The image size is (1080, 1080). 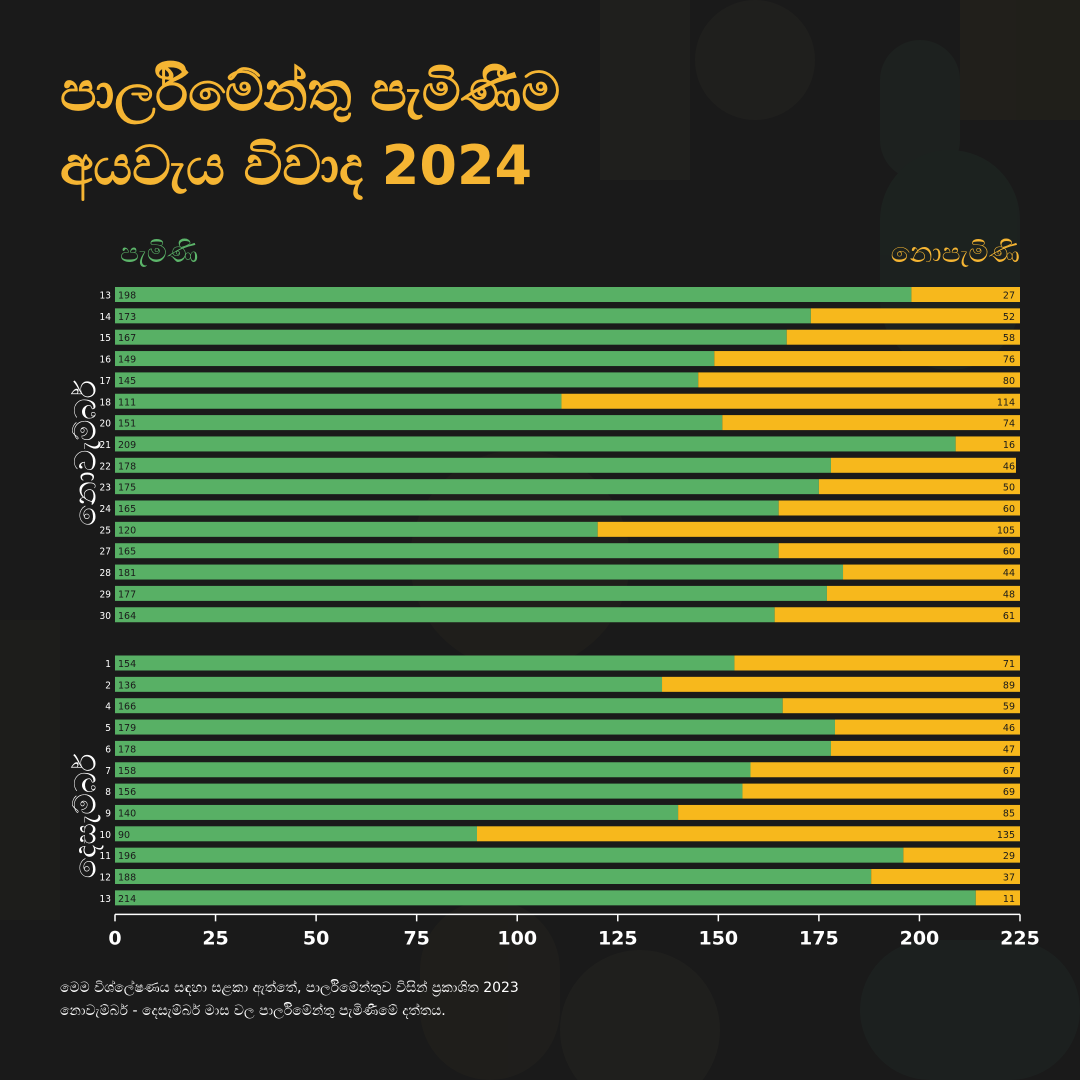 I want to click on data-label-present: 196, so click(x=127, y=856).